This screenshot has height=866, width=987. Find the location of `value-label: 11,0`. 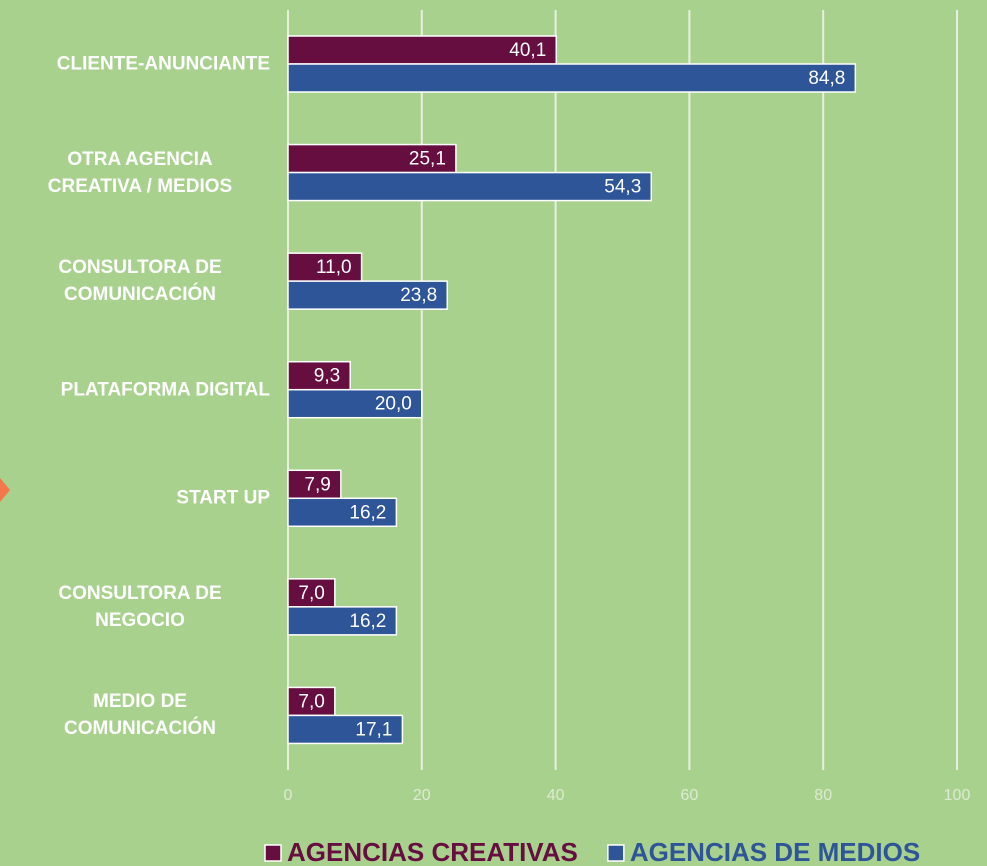

value-label: 11,0 is located at coordinates (334, 267).